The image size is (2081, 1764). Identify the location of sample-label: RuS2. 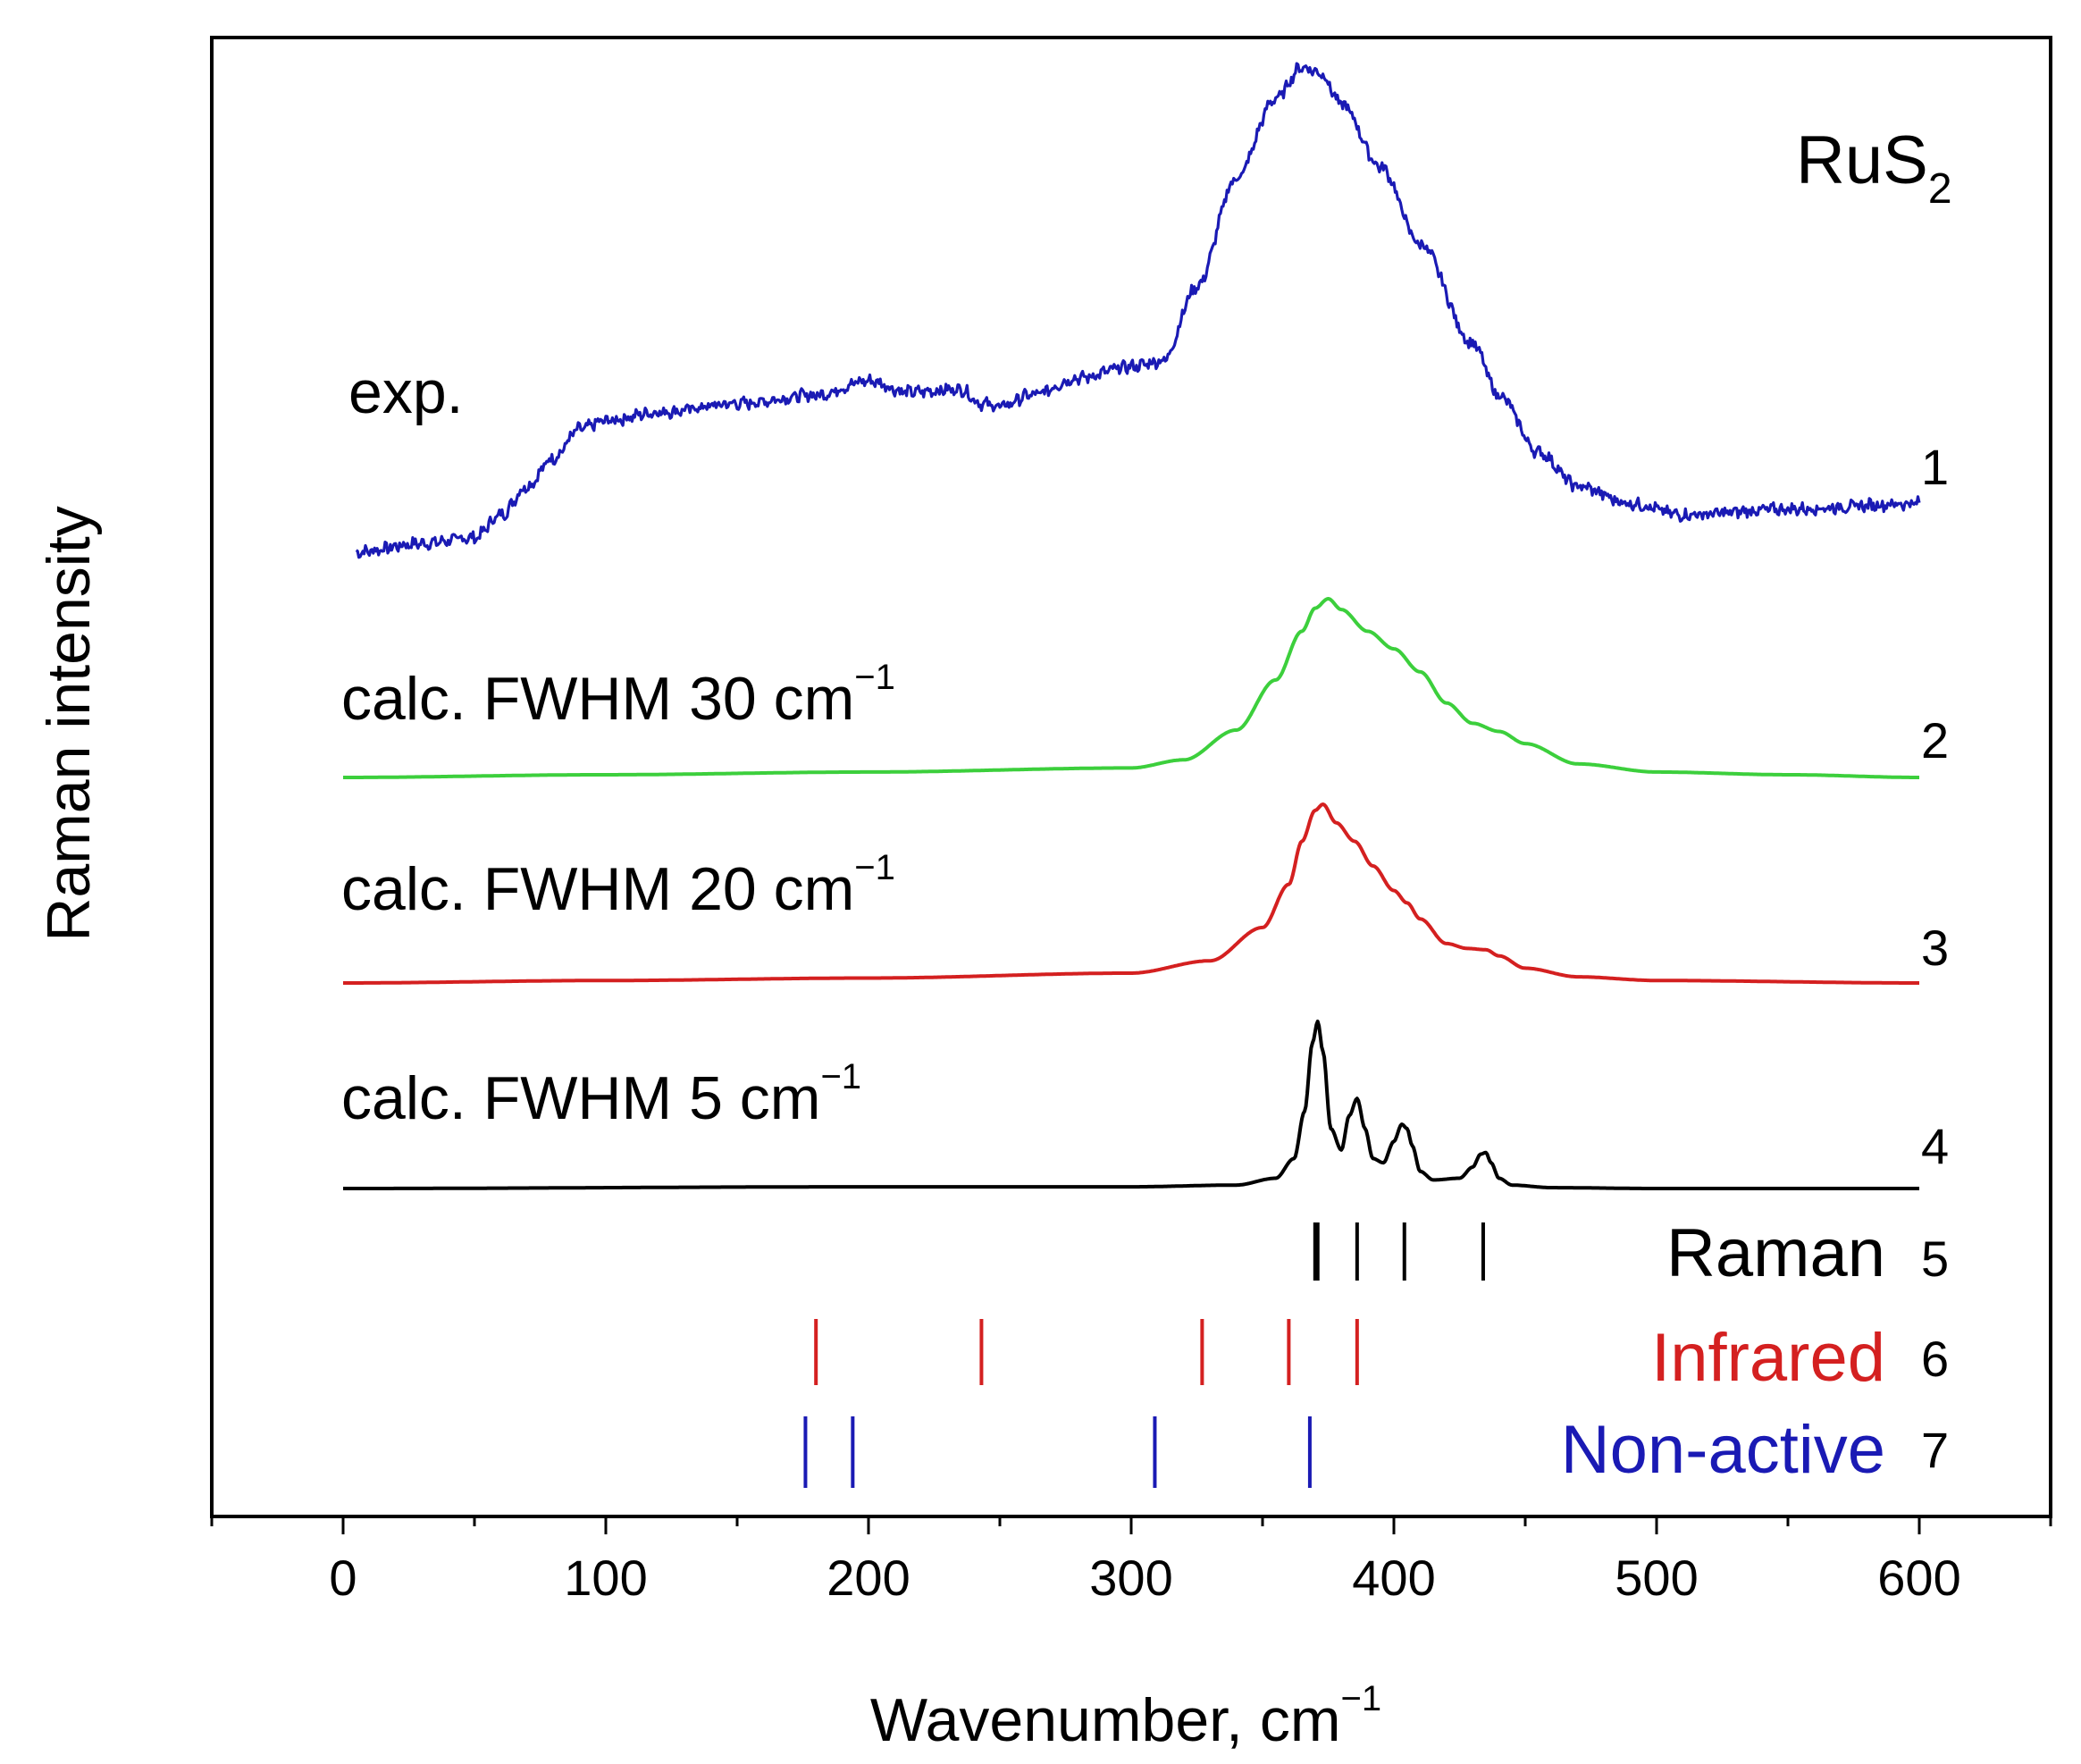
(1874, 167).